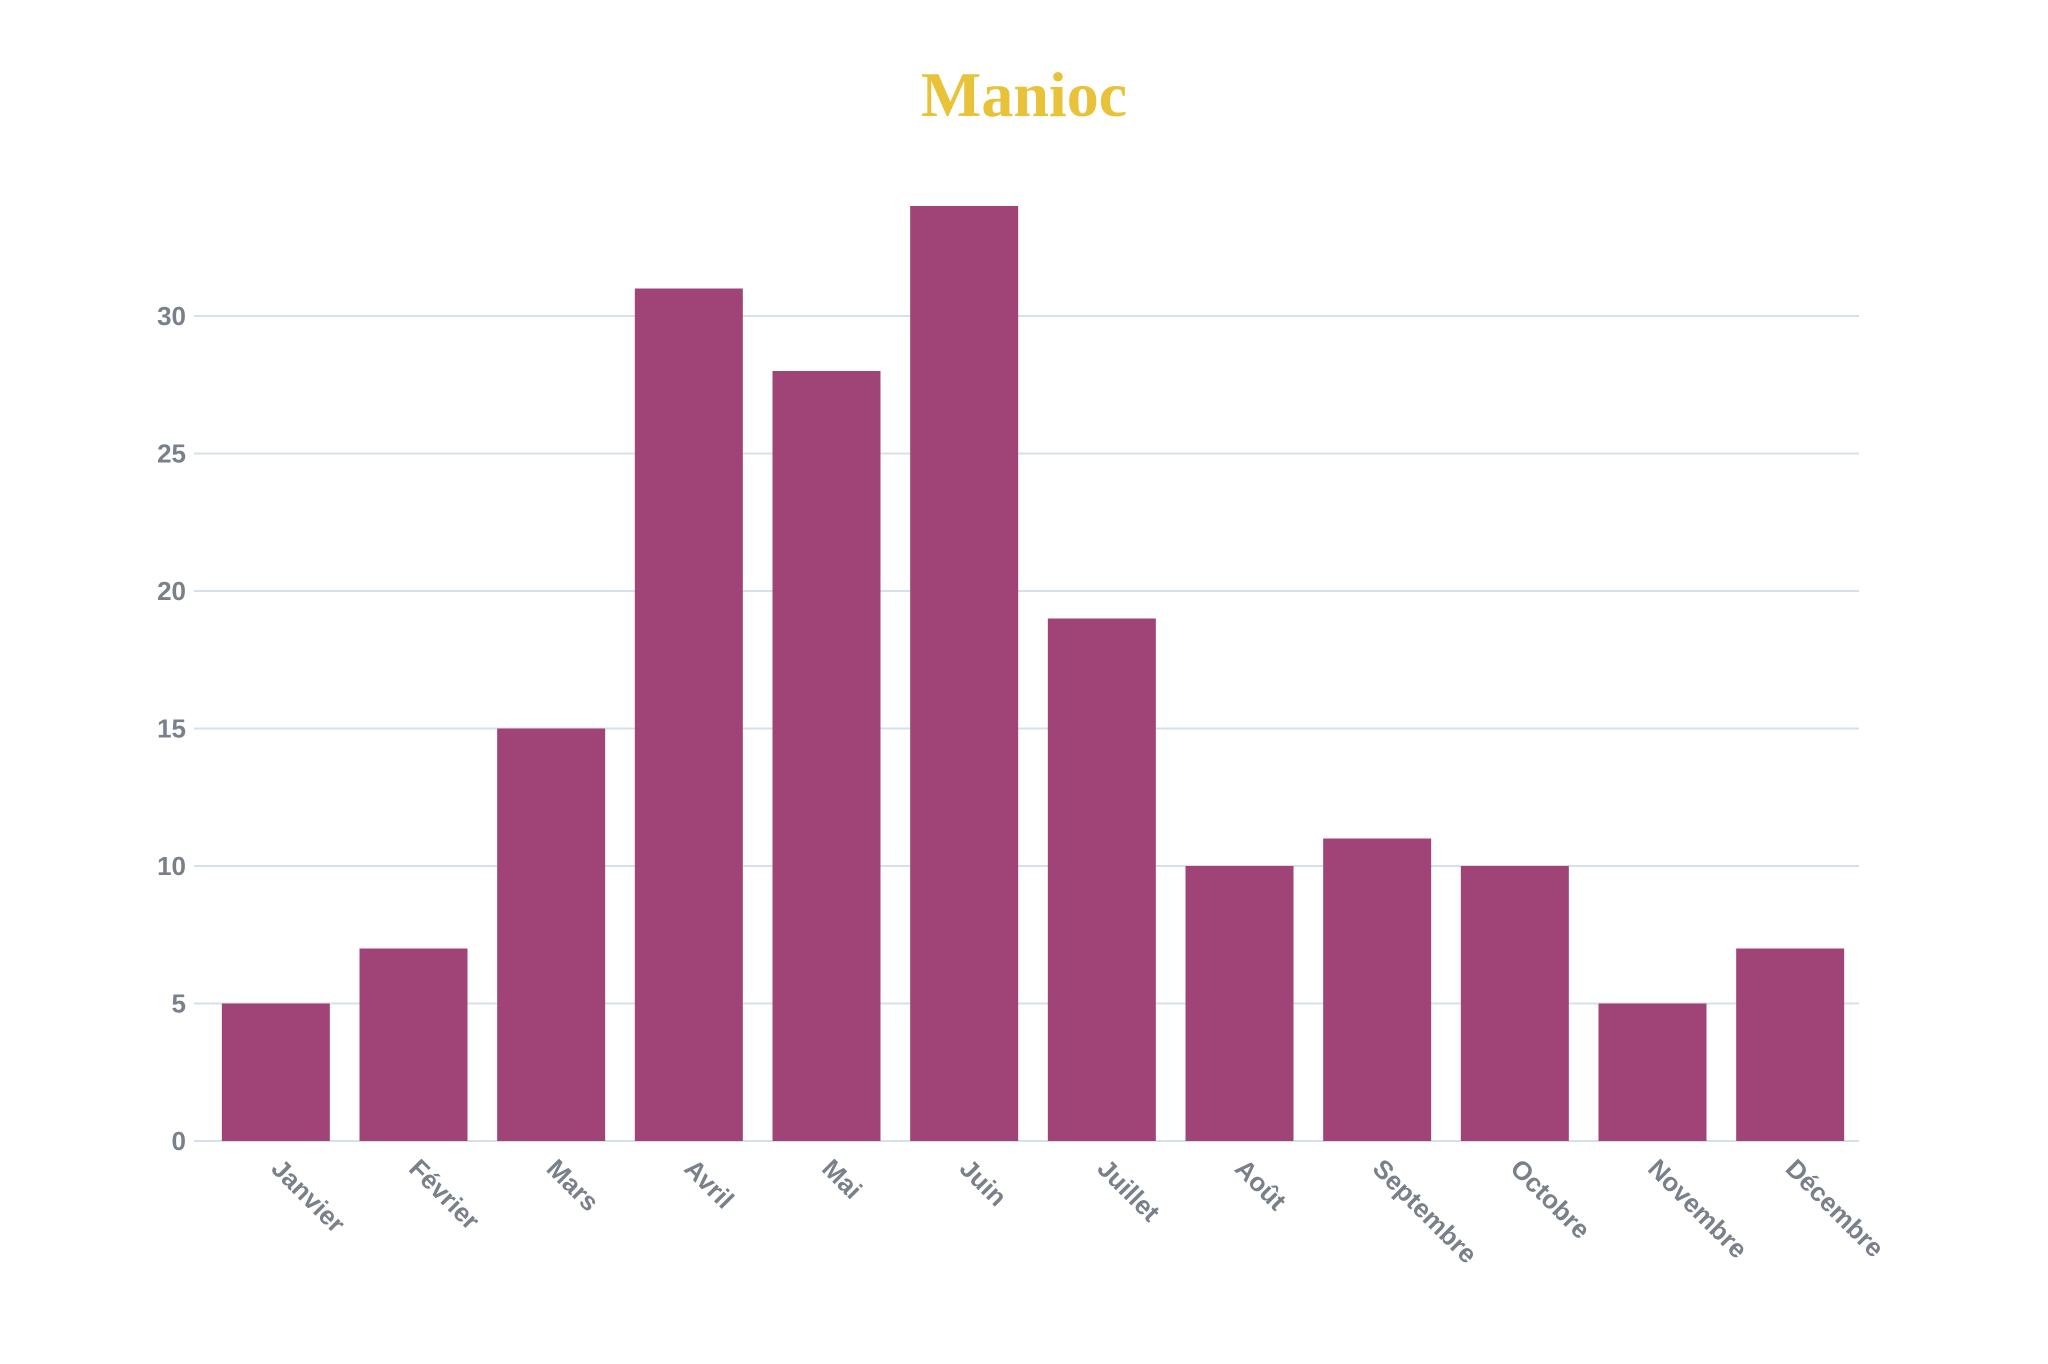 This screenshot has height=1364, width=2048. What do you see at coordinates (1129, 1190) in the screenshot?
I see `x-tick-label: Juillet` at bounding box center [1129, 1190].